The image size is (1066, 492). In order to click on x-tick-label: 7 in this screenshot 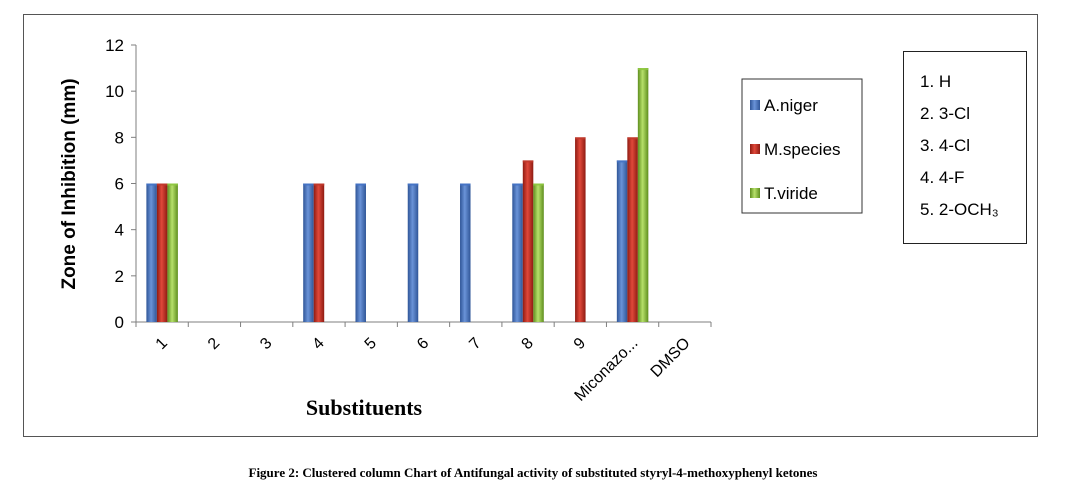, I will do `click(475, 344)`.